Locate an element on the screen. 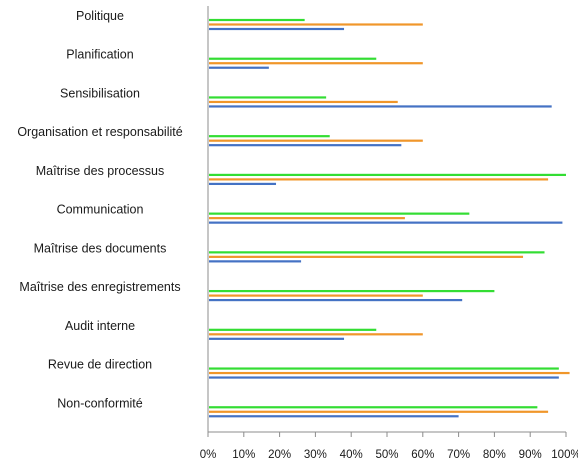  x-axis: 0% 10% 20% 30% 40% 50% 60% 70% 80% 90% 100% is located at coordinates (389, 446).